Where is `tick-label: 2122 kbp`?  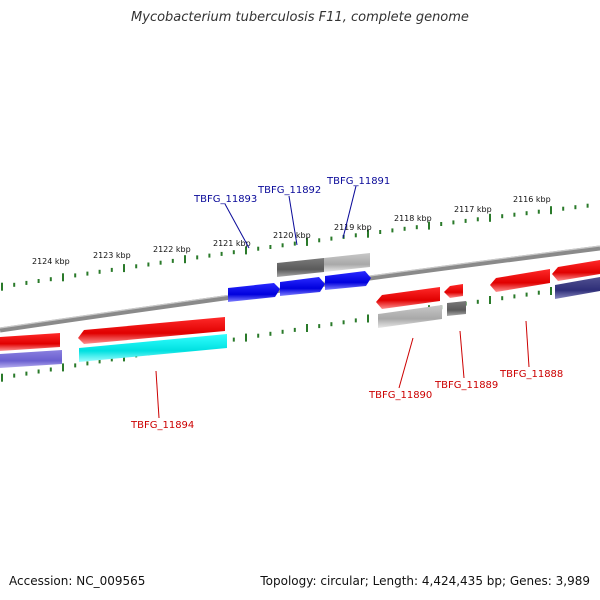 tick-label: 2122 kbp is located at coordinates (172, 249).